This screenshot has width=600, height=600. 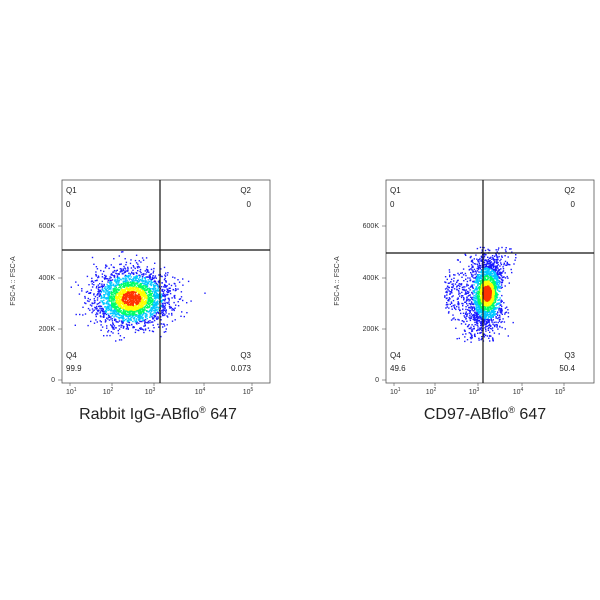 What do you see at coordinates (248, 391) in the screenshot?
I see `panel-1-xtick-5: 105` at bounding box center [248, 391].